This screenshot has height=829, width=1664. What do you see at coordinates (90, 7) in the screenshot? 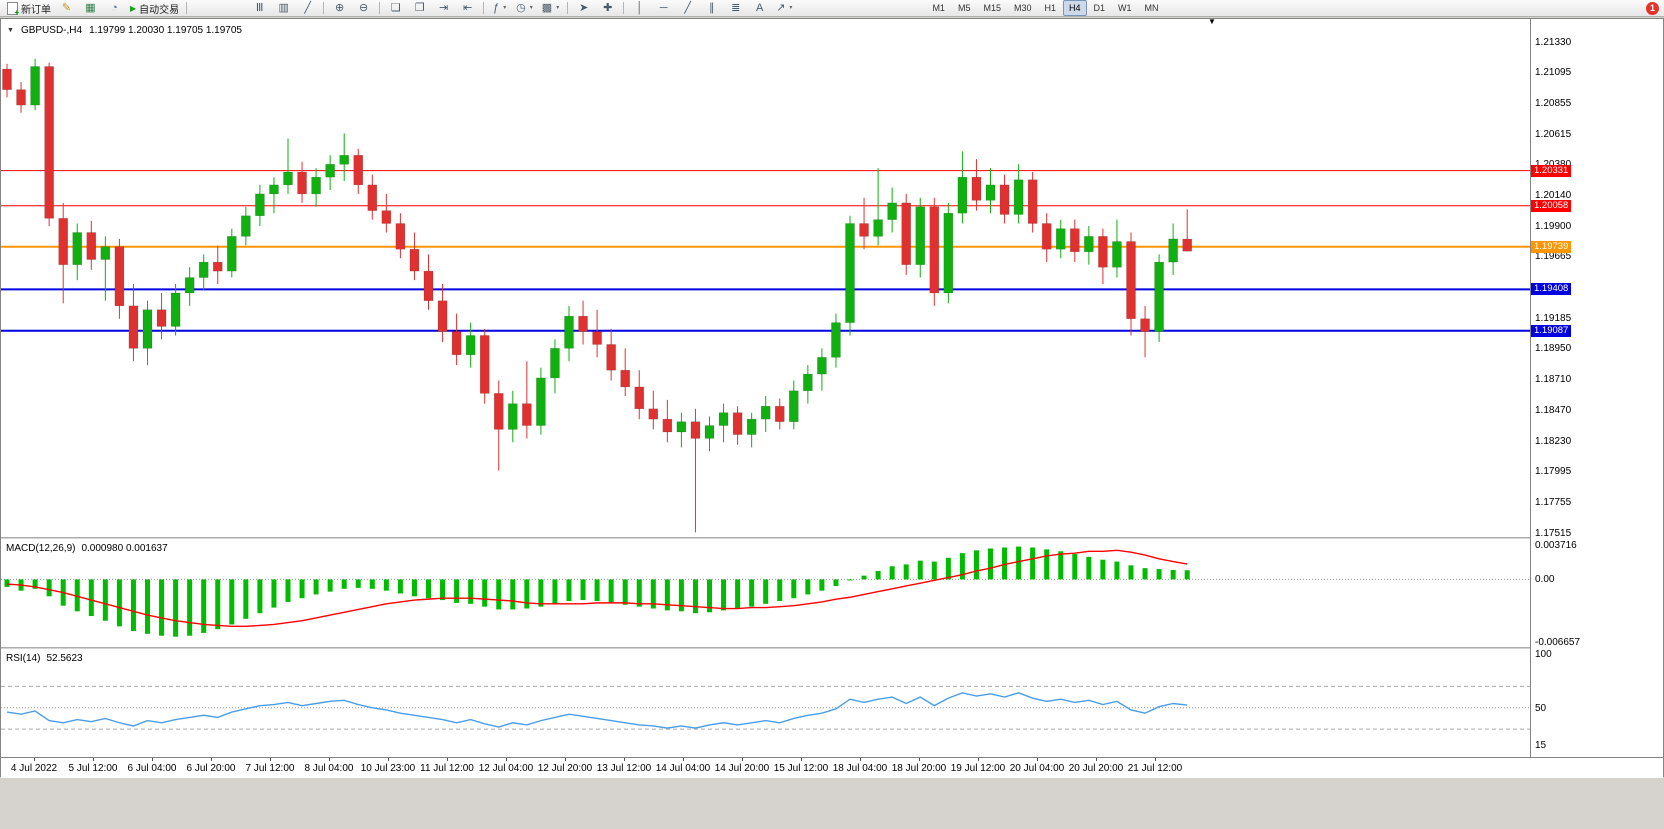
I see `market-watch-icon: ▦` at bounding box center [90, 7].